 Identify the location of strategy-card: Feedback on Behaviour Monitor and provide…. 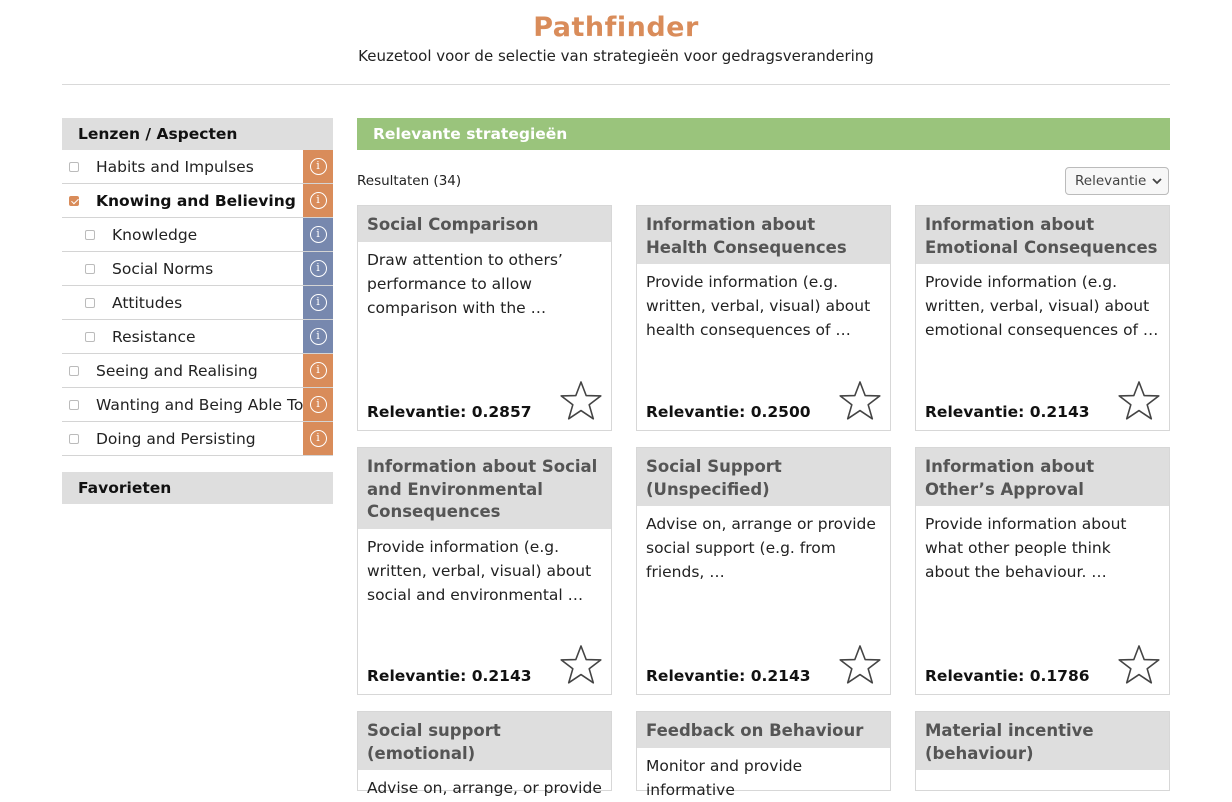
(763, 755).